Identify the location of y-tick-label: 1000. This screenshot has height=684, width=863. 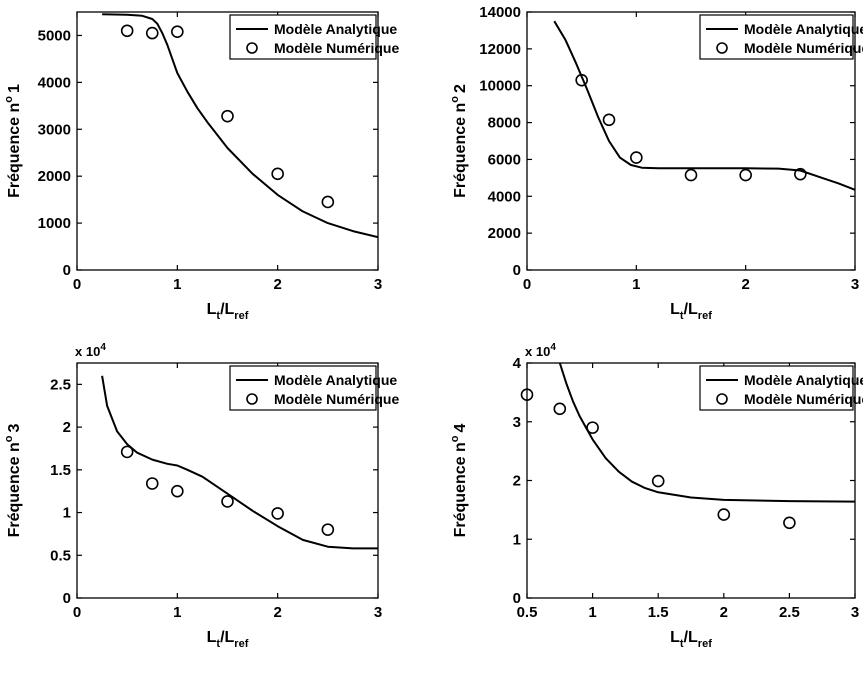
(54, 223).